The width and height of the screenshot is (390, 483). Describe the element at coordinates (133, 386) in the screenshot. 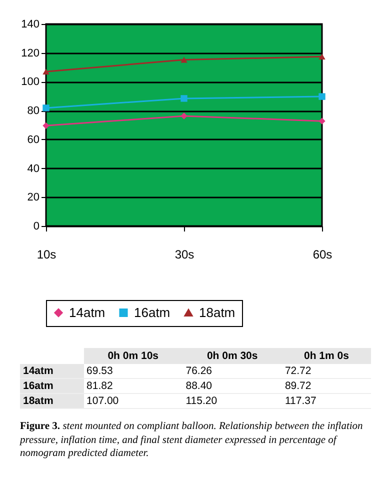

I see `data-label: 81.82` at that location.